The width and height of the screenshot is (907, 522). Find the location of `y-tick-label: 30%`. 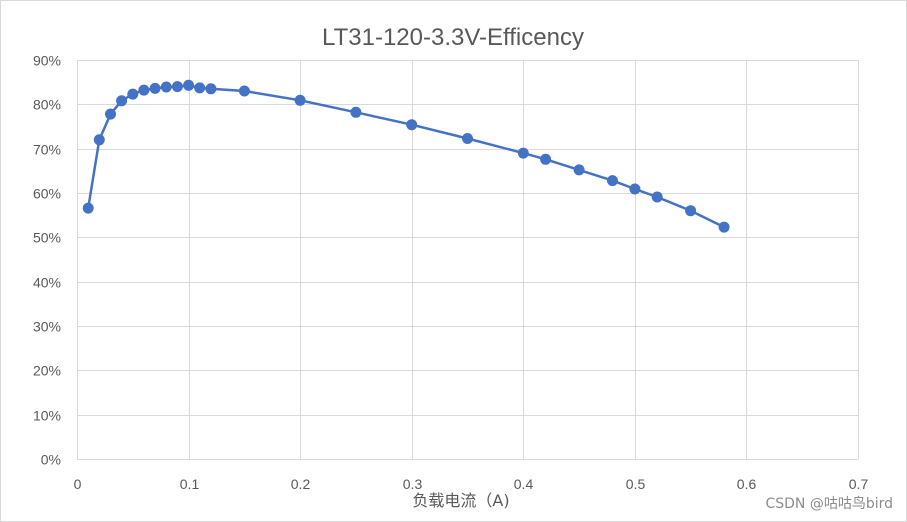

y-tick-label: 30% is located at coordinates (47, 327).